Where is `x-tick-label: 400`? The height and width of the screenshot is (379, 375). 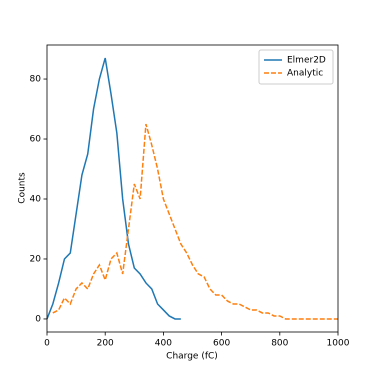 x-tick-label: 400 is located at coordinates (163, 344).